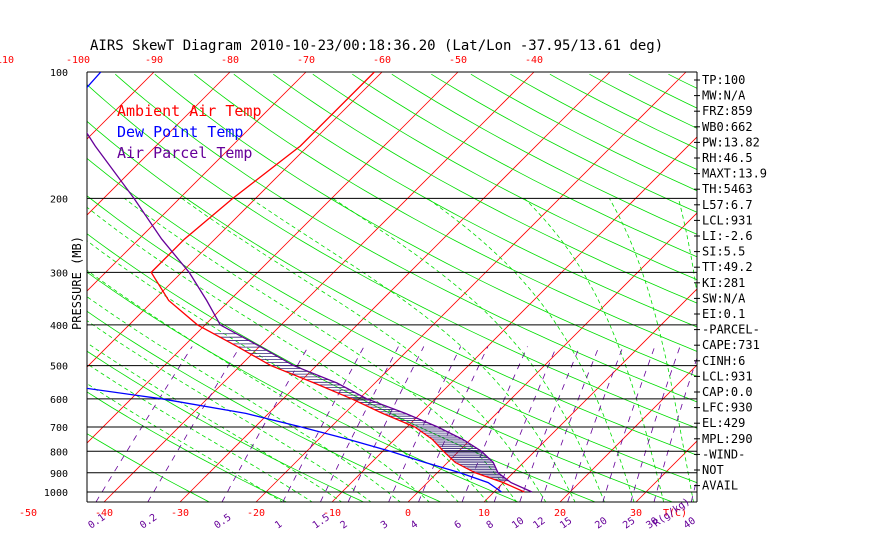  I want to click on cape-area, so click(360, 407).